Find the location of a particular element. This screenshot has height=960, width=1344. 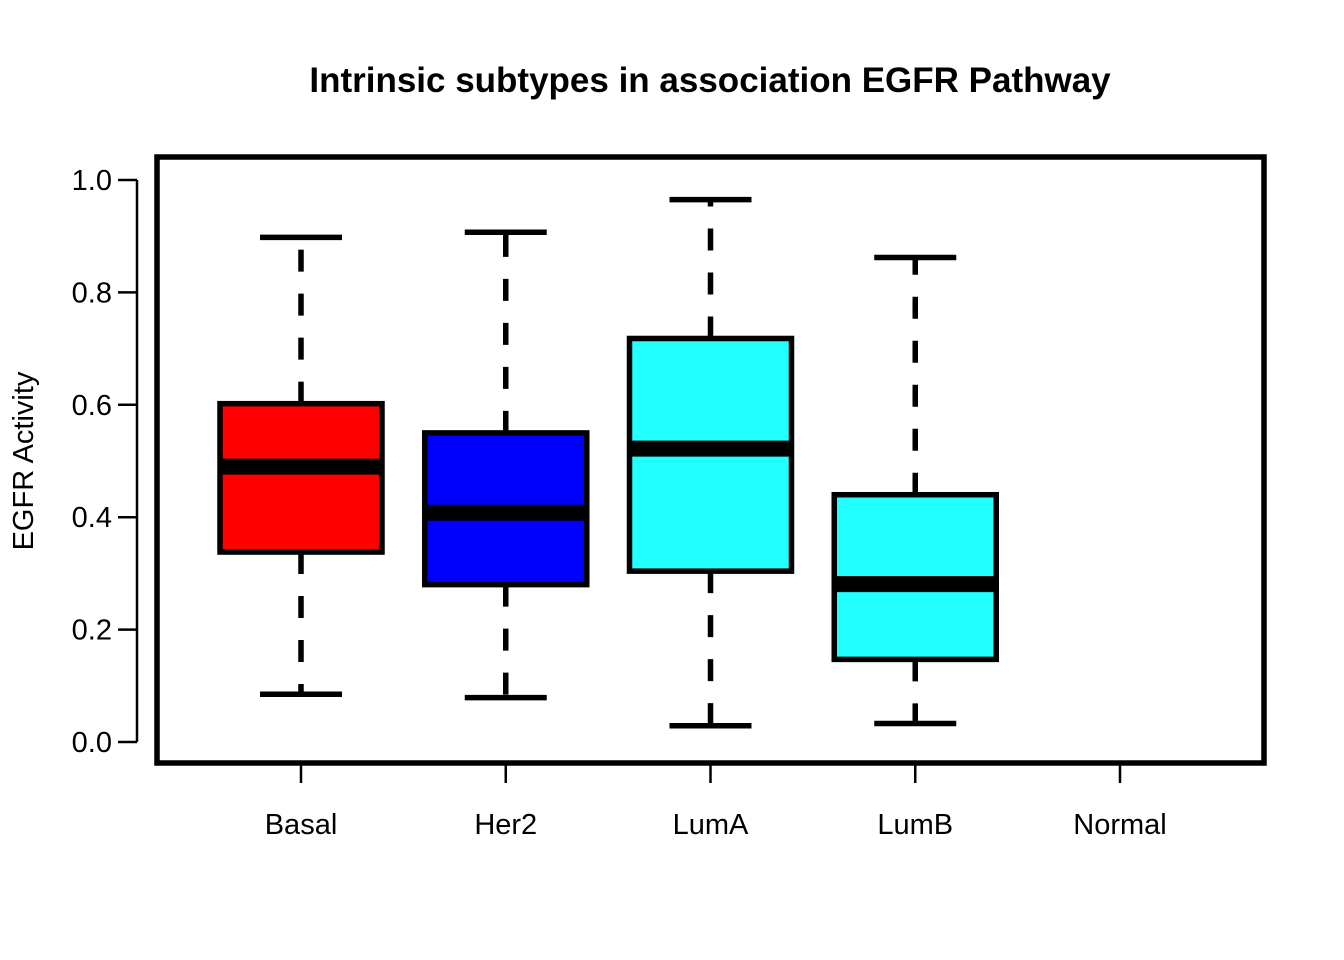

x-tick-label: Her2 is located at coordinates (505, 825).